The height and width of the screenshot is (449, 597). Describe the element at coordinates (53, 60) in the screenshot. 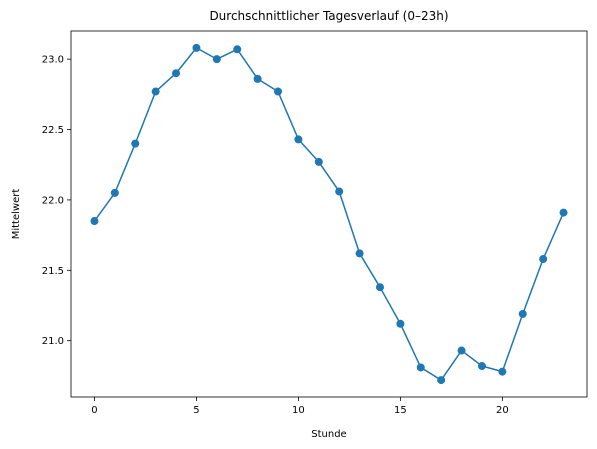

I see `y-tick-label: 23.0` at that location.